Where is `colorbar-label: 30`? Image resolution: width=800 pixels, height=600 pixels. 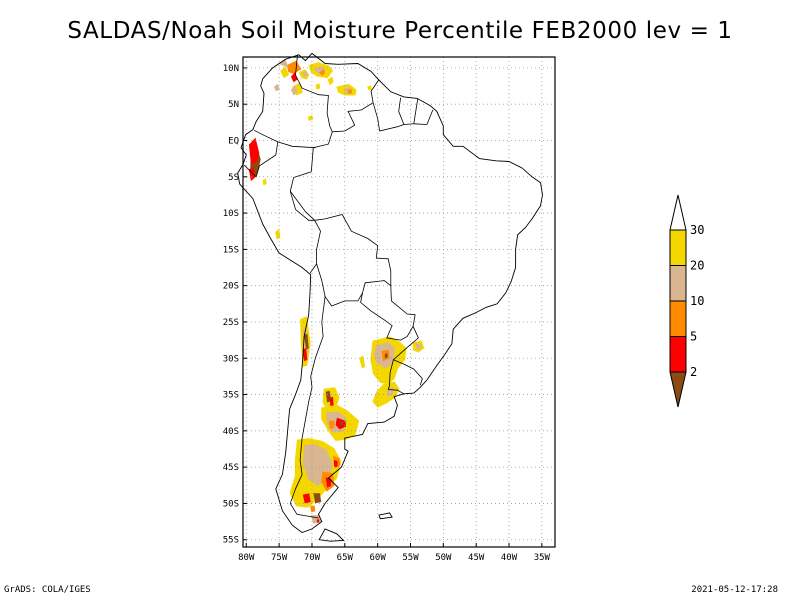 colorbar-label: 30 is located at coordinates (697, 230).